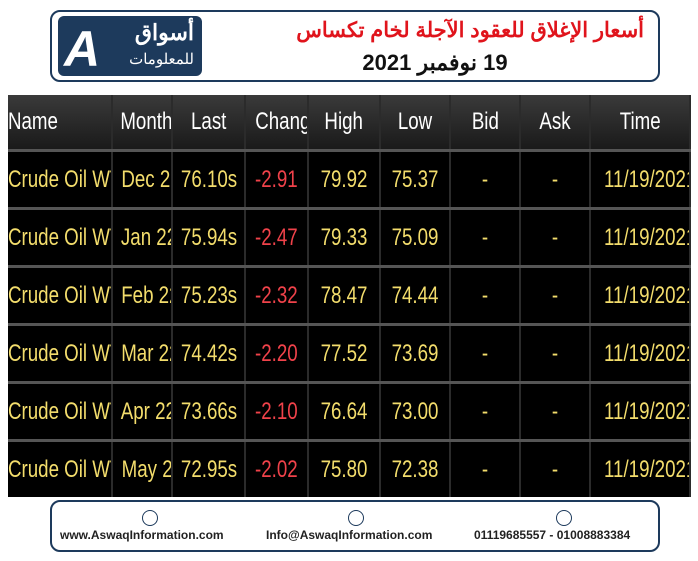  What do you see at coordinates (33, 121) in the screenshot?
I see `column-header-text: Name` at bounding box center [33, 121].